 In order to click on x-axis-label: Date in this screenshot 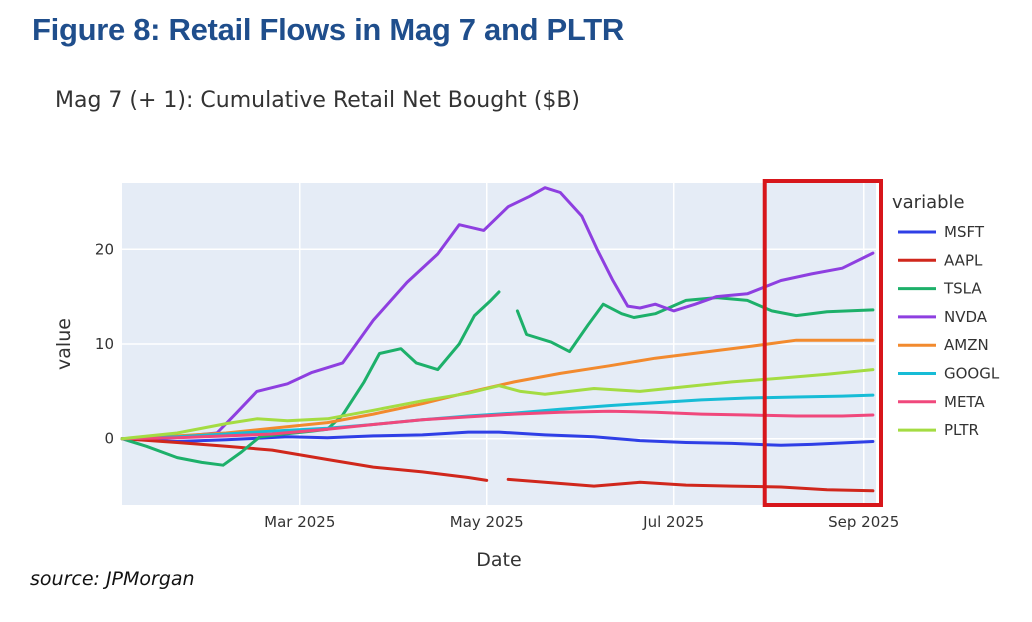, I will do `click(498, 560)`.